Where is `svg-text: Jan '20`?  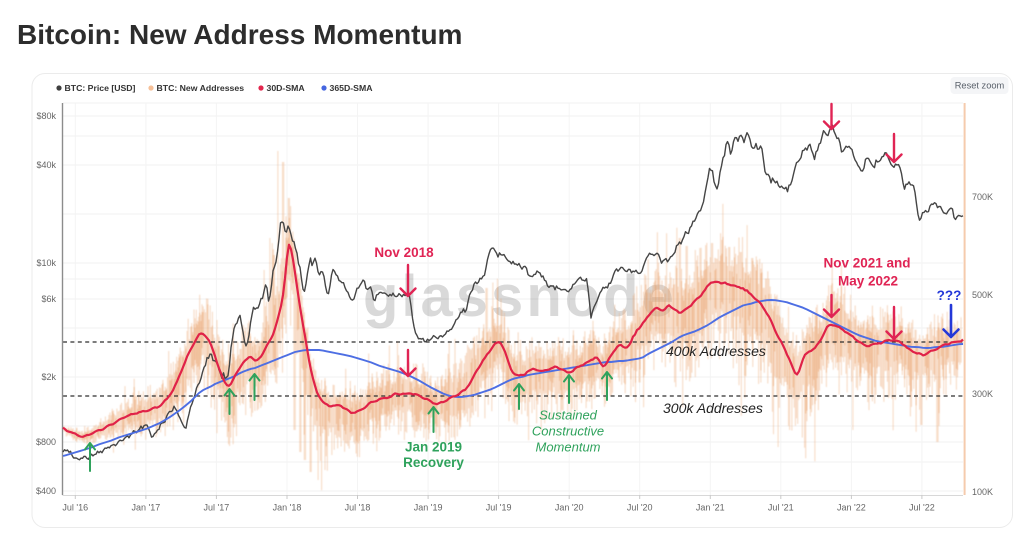
svg-text: Jan '20 is located at coordinates (569, 508).